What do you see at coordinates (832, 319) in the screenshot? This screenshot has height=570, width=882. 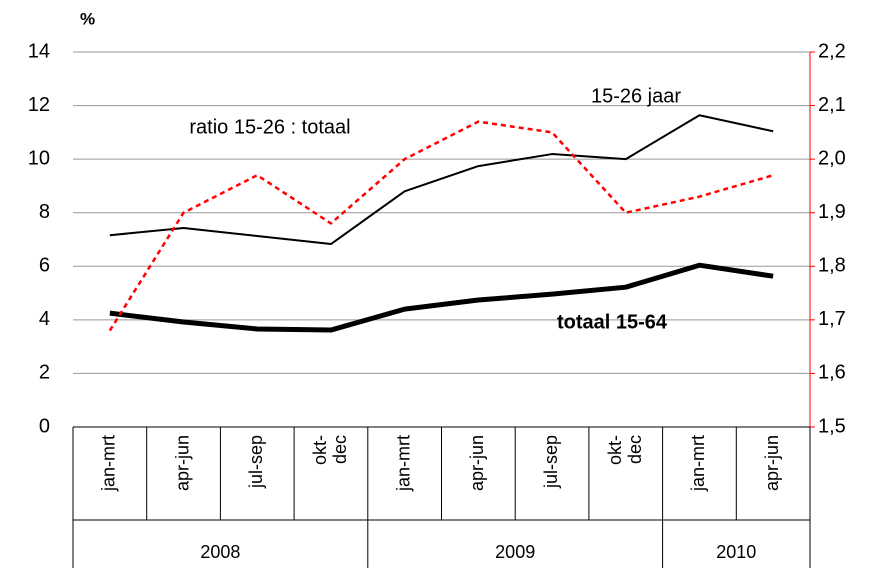 I see `y2-tick-label: 1,7` at bounding box center [832, 319].